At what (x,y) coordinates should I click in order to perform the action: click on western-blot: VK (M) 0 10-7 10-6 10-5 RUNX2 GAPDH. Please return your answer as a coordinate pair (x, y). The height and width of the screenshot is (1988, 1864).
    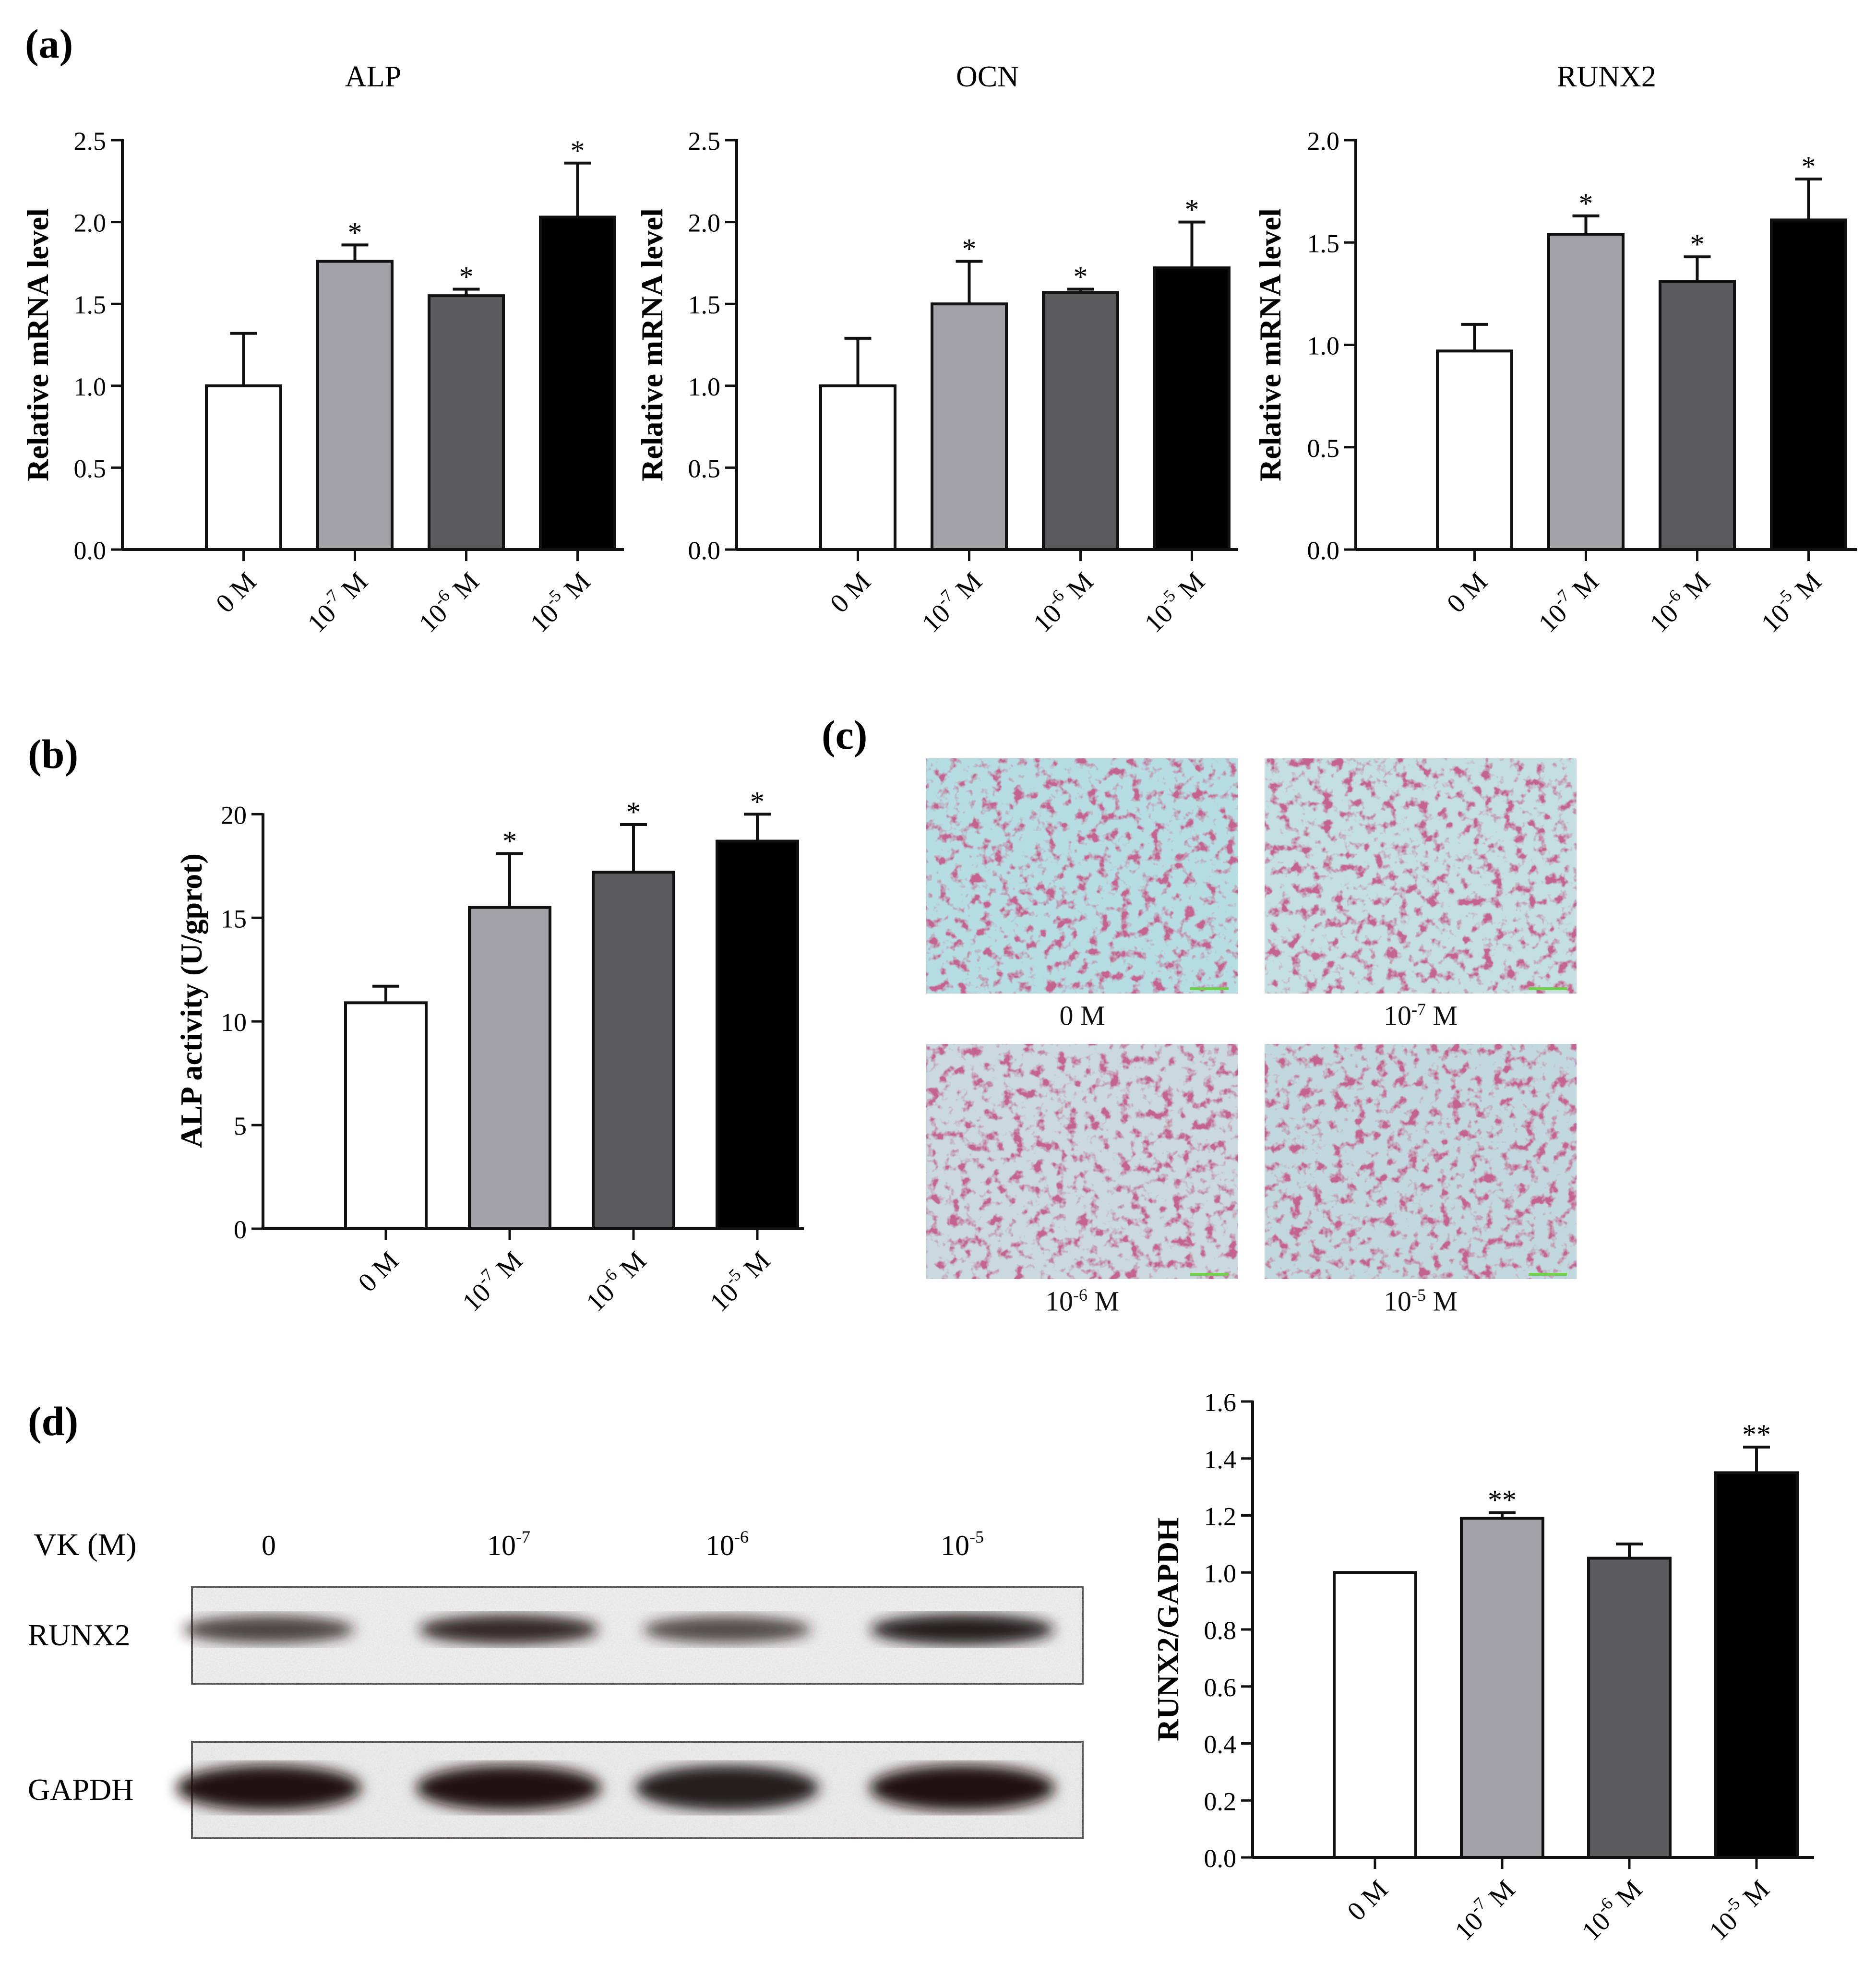
    Looking at the image, I should click on (557, 1684).